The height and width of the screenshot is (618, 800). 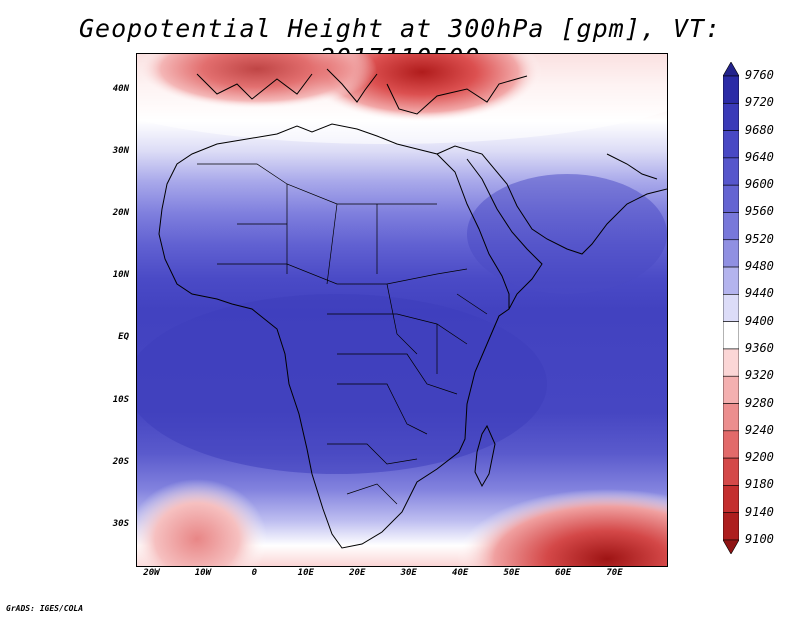 I want to click on lat-tick-label: EQ, so click(x=123, y=337).